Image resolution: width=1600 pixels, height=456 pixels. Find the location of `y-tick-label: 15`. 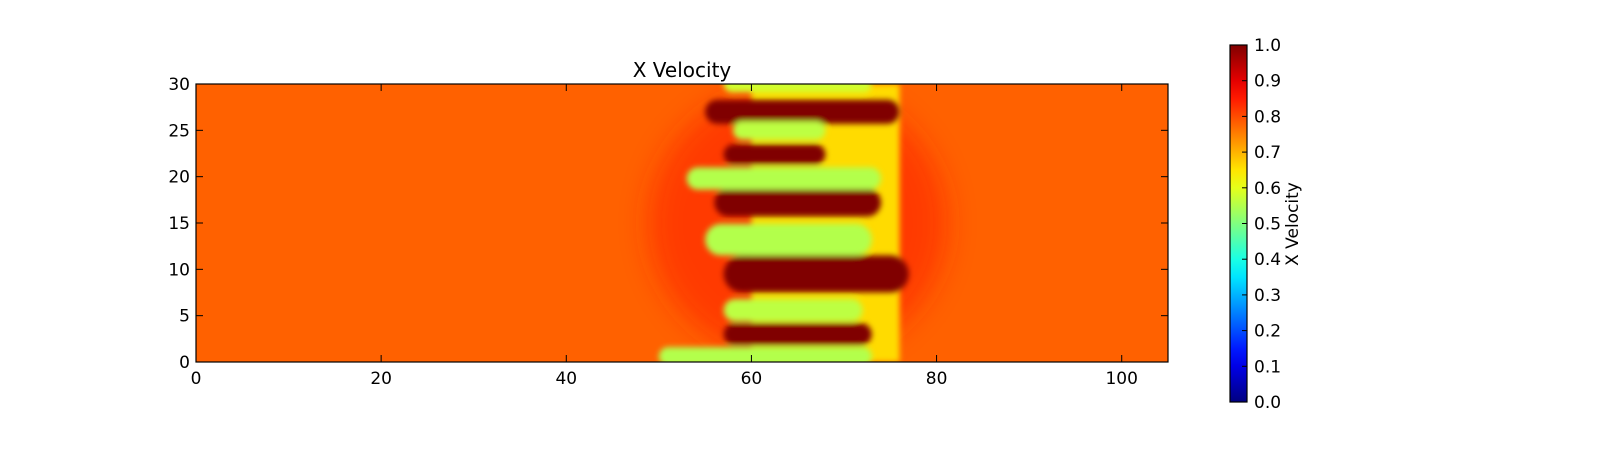

y-tick-label: 15 is located at coordinates (179, 224).